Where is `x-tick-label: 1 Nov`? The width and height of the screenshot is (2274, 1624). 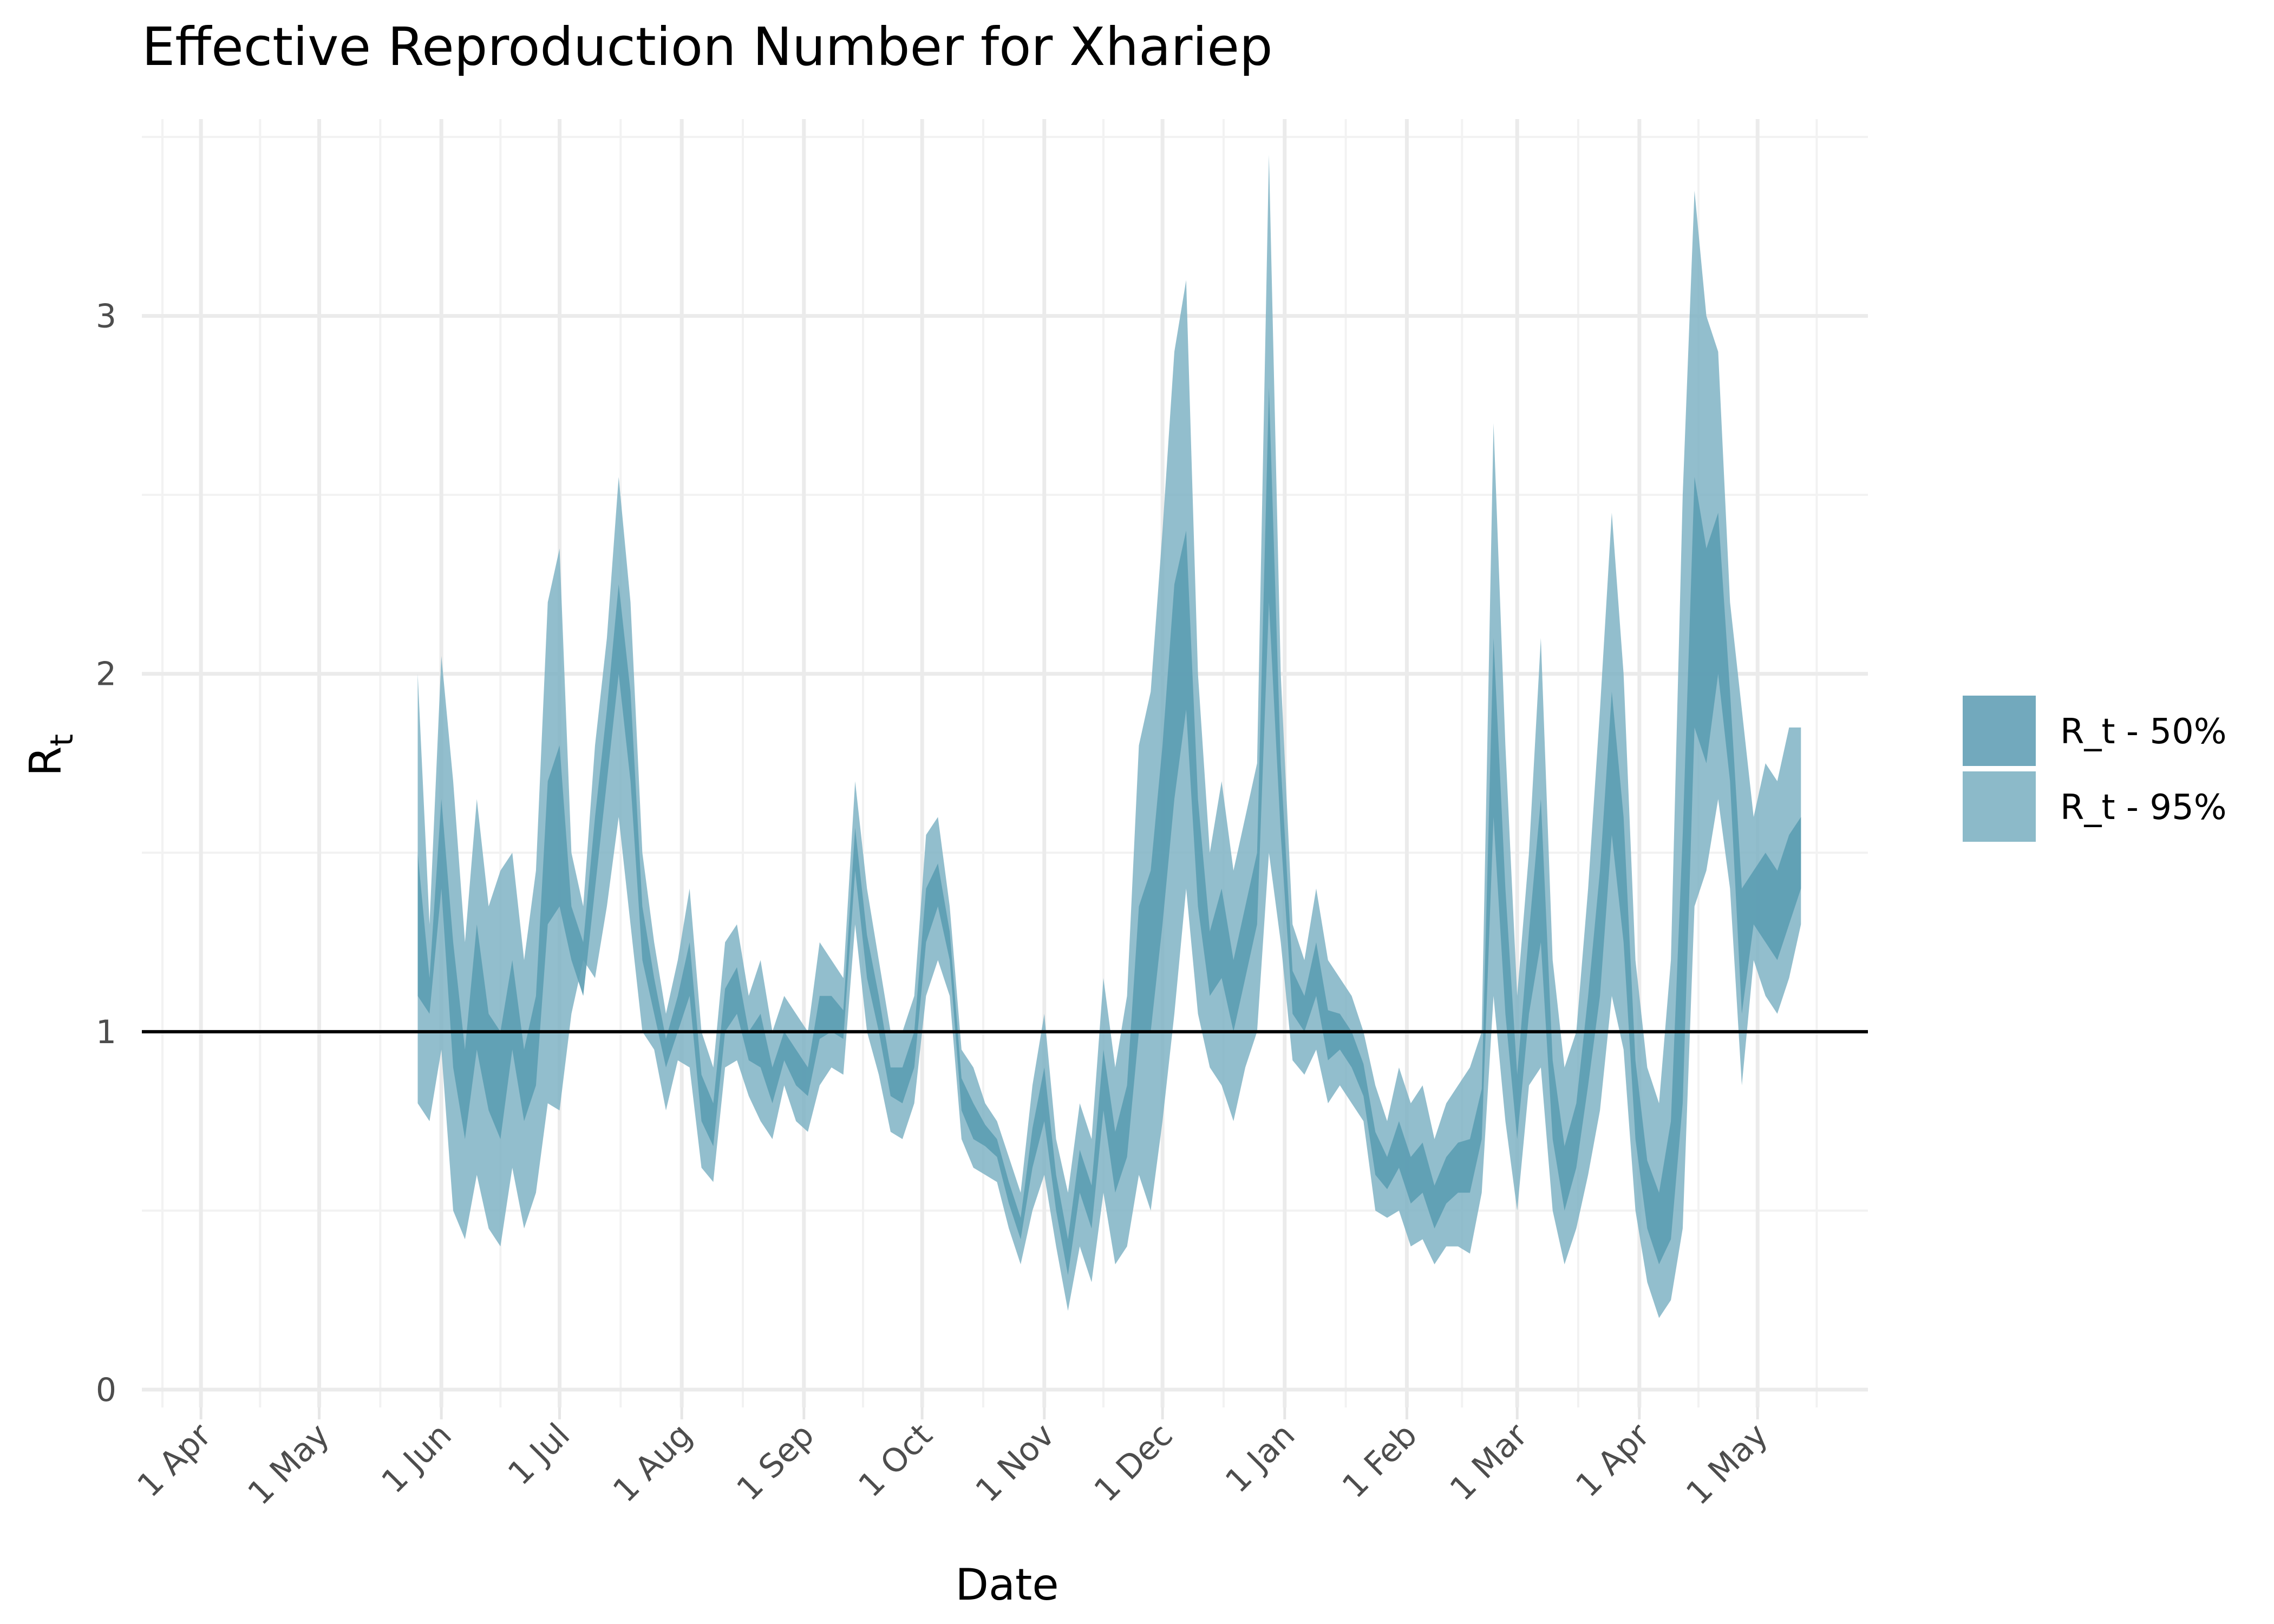
x-tick-label: 1 Nov is located at coordinates (1016, 1463).